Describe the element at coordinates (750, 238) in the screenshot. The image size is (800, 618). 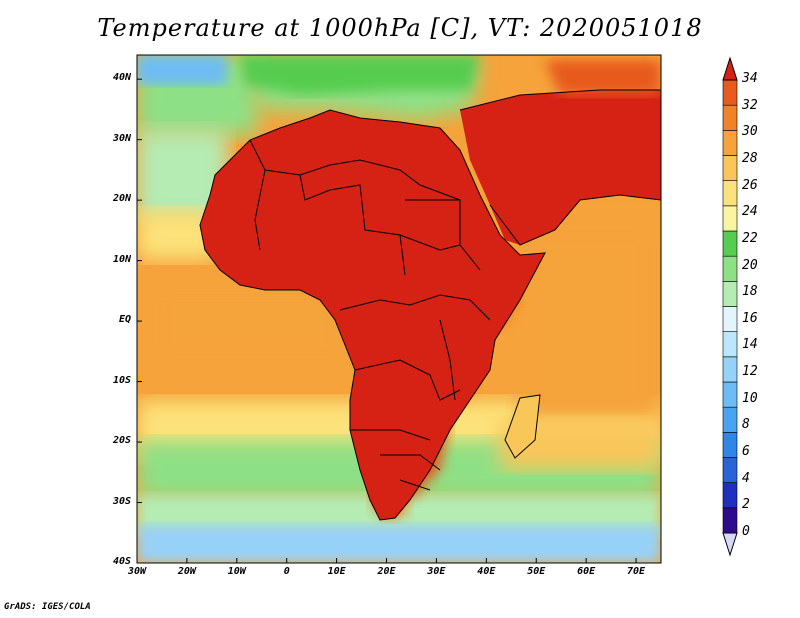
I see `colorbar-label: 22` at that location.